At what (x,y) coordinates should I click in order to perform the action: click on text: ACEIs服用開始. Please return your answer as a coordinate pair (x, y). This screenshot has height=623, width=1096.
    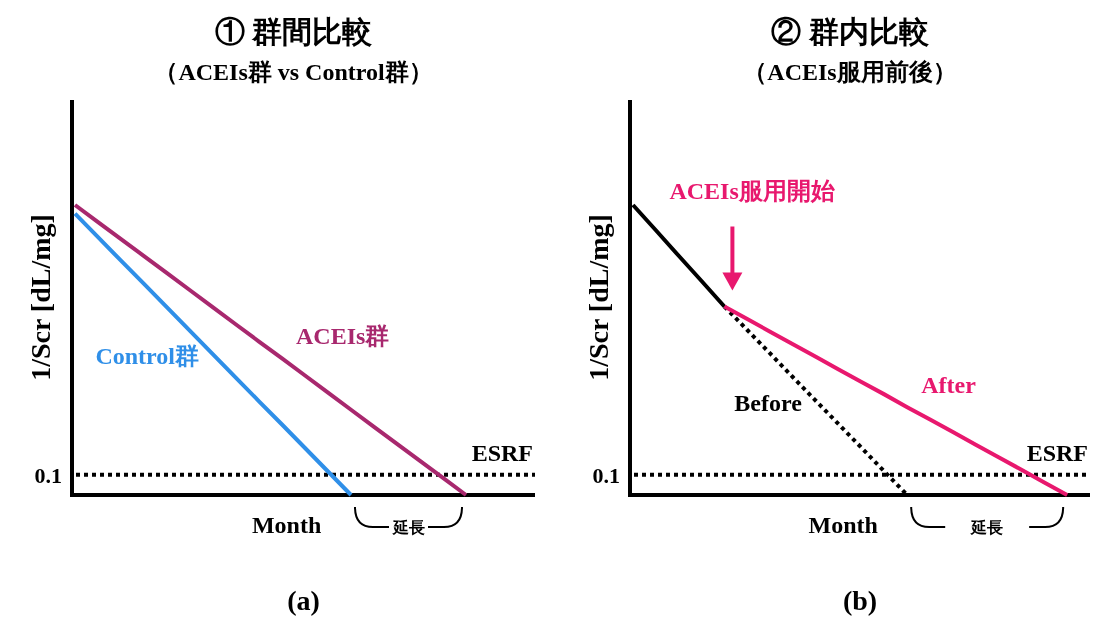
    Looking at the image, I should click on (752, 190).